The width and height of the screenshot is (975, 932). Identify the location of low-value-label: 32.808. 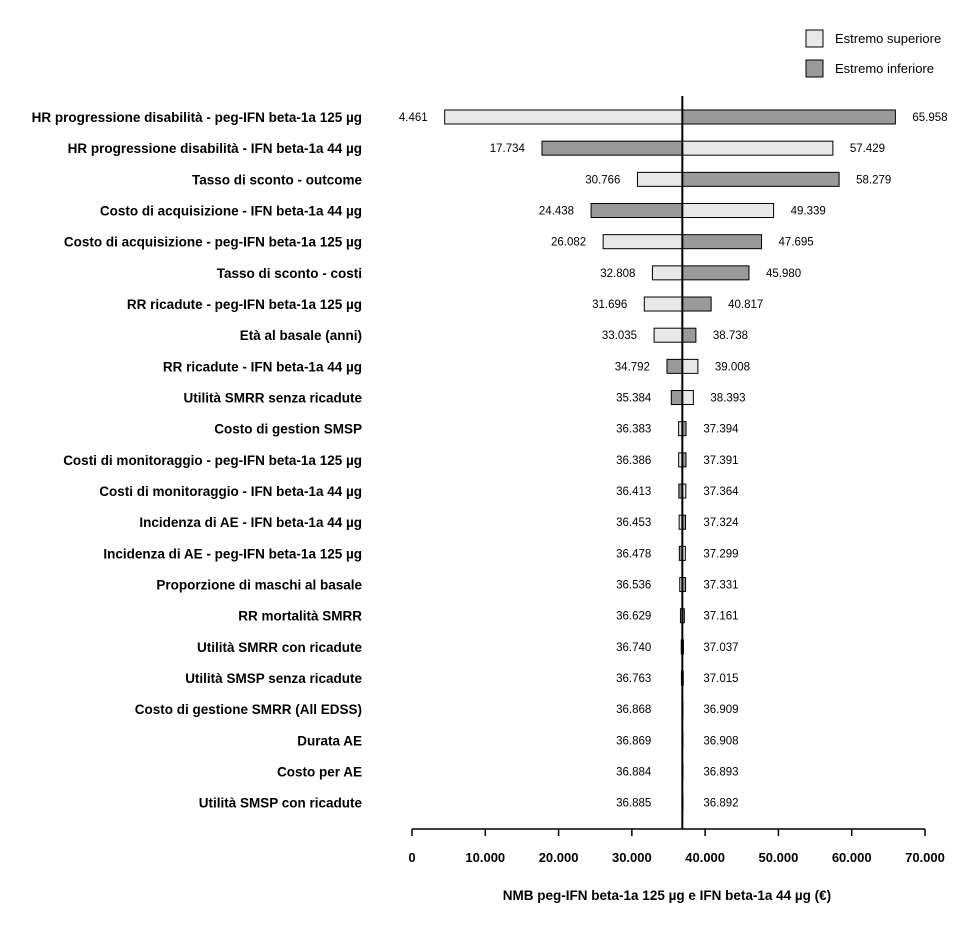
(617, 274).